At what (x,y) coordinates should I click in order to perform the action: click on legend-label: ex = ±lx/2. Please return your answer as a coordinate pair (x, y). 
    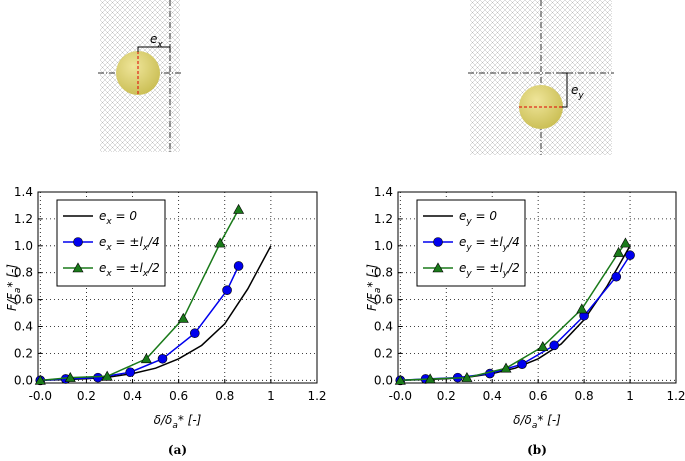
    Looking at the image, I should click on (129, 270).